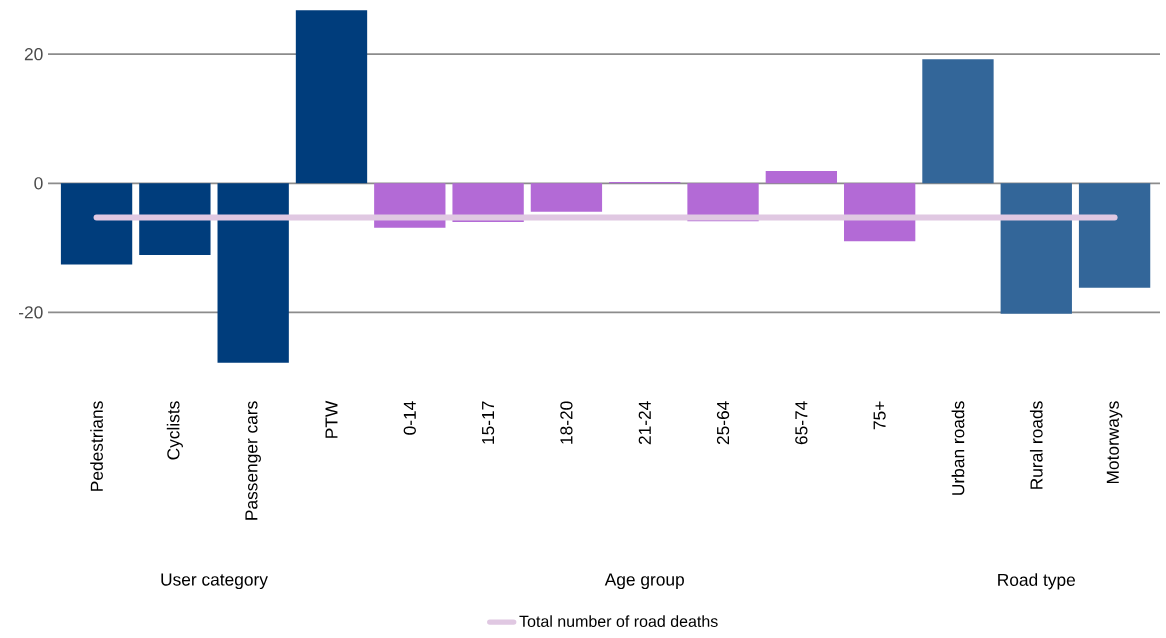 This screenshot has height=638, width=1166. I want to click on y-tick-label: -20, so click(31, 312).